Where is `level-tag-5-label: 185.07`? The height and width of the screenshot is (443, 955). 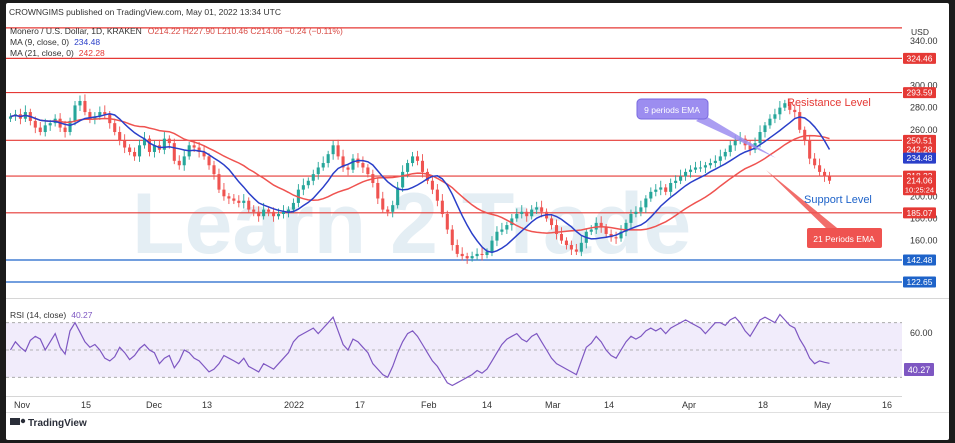 level-tag-5-label: 185.07 is located at coordinates (920, 213).